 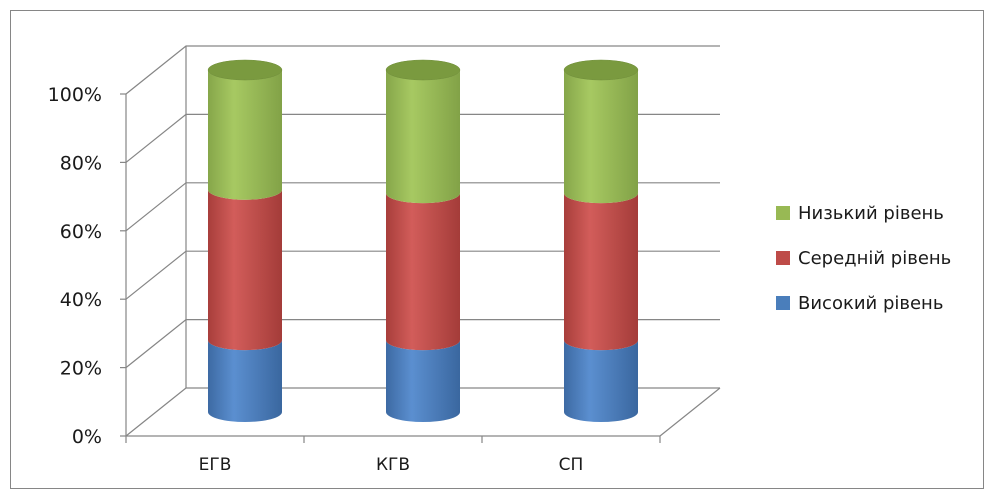 I want to click on x-tick-label: ЕГВ, so click(x=215, y=465).